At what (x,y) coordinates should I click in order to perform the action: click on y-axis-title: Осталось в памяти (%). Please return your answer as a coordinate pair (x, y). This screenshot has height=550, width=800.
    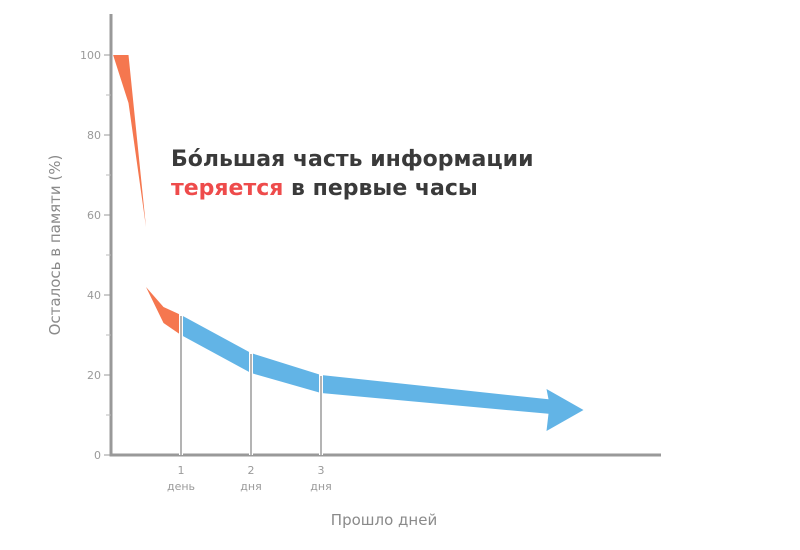
    Looking at the image, I should click on (55, 245).